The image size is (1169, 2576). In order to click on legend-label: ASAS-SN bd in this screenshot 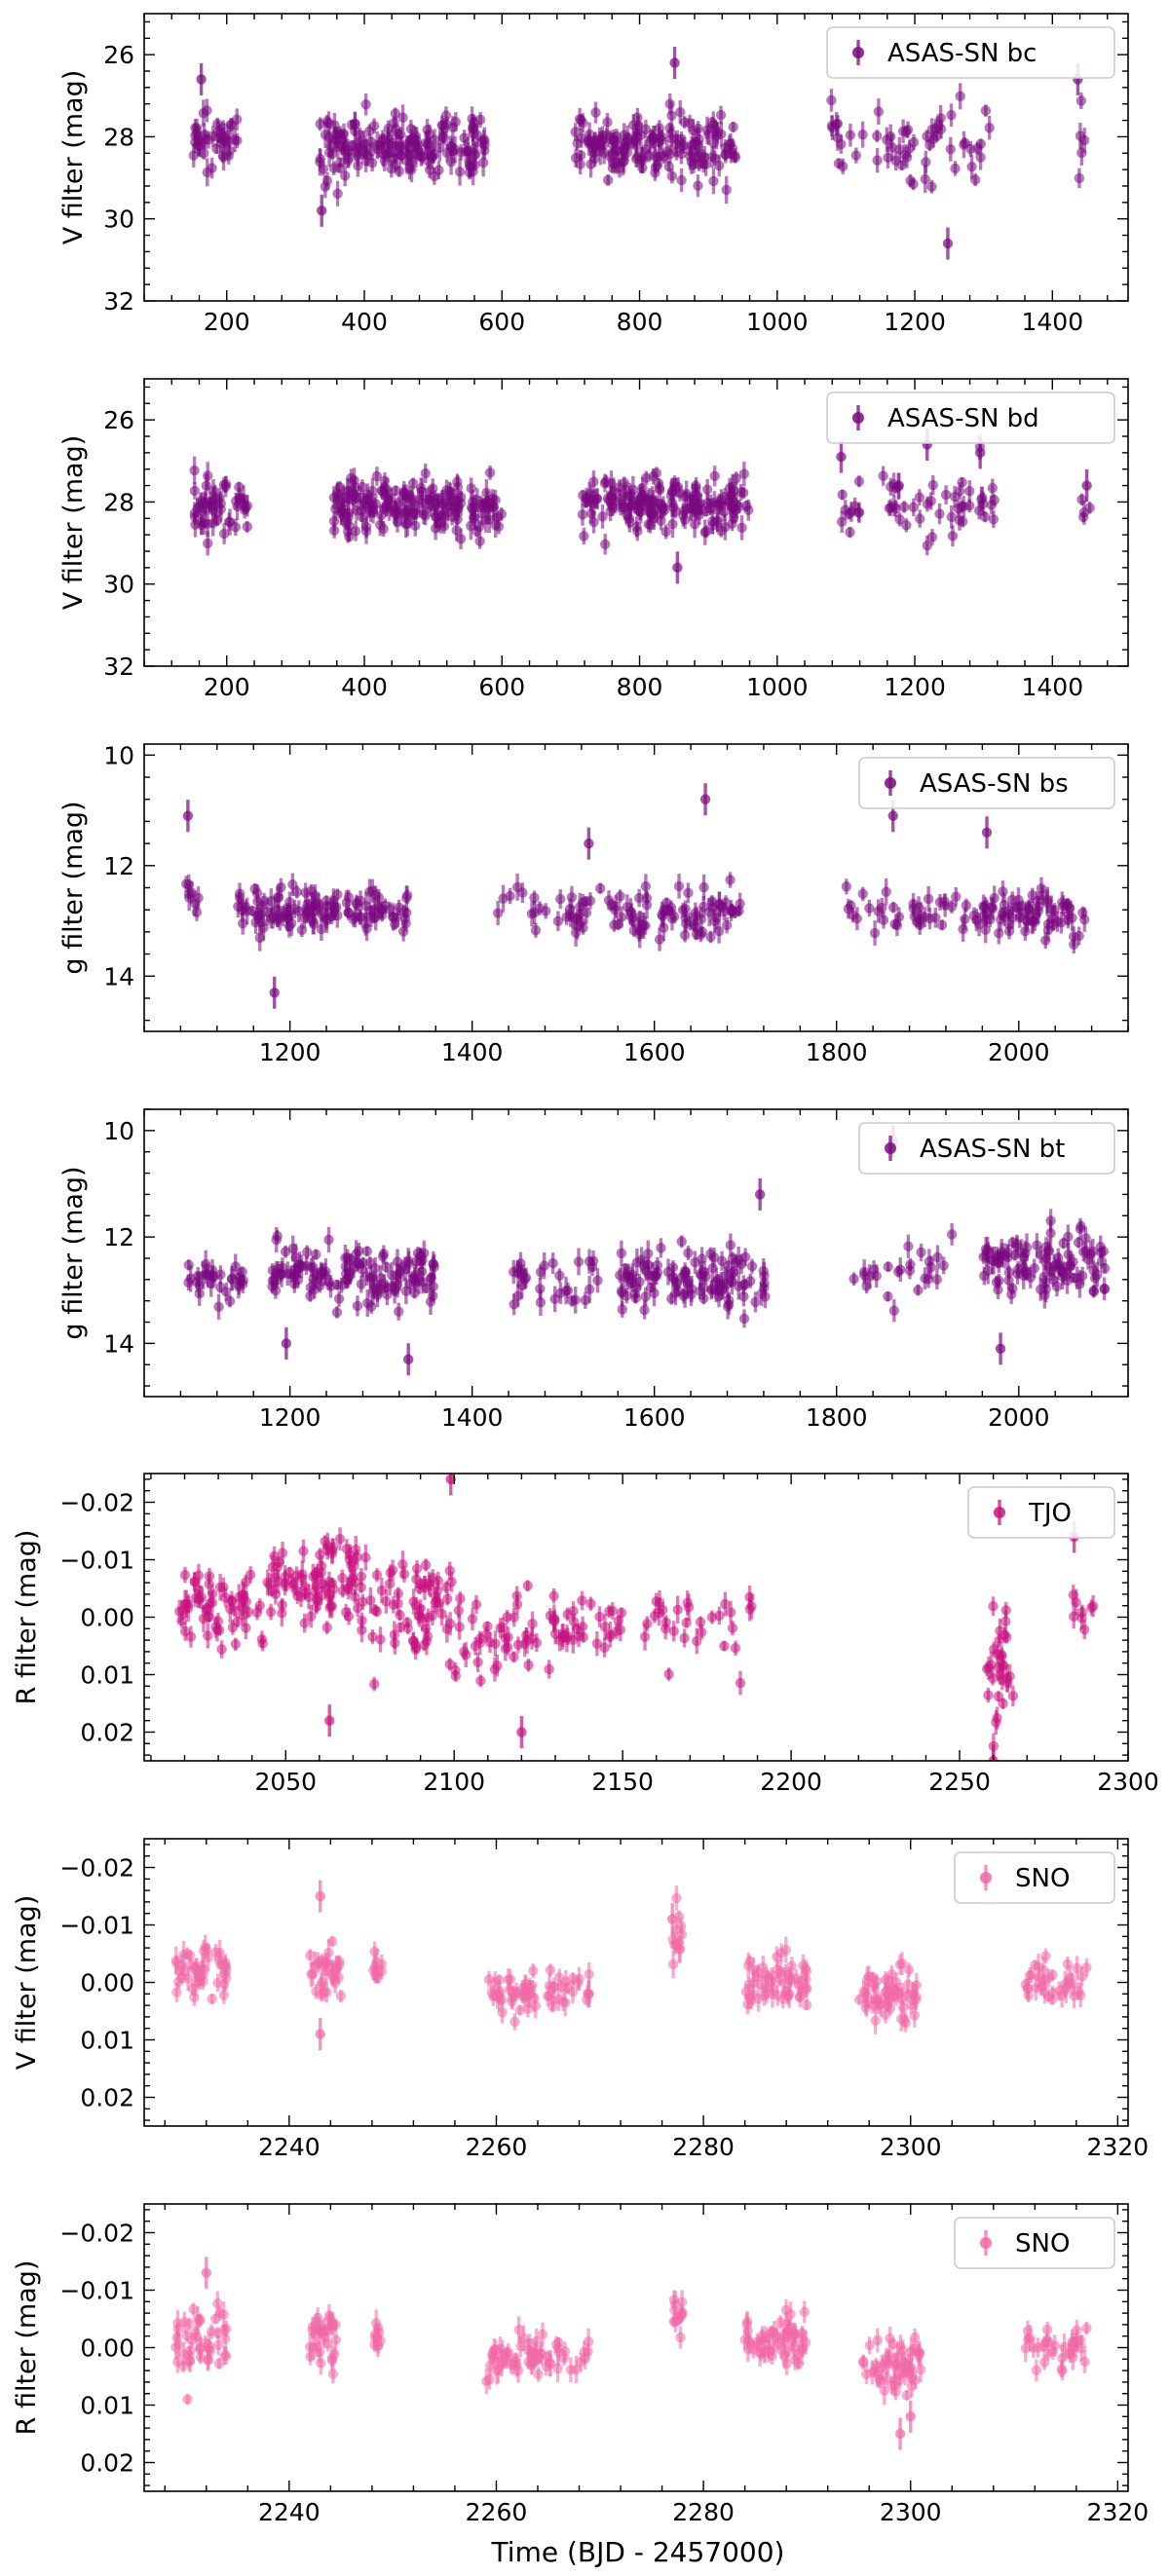, I will do `click(963, 418)`.